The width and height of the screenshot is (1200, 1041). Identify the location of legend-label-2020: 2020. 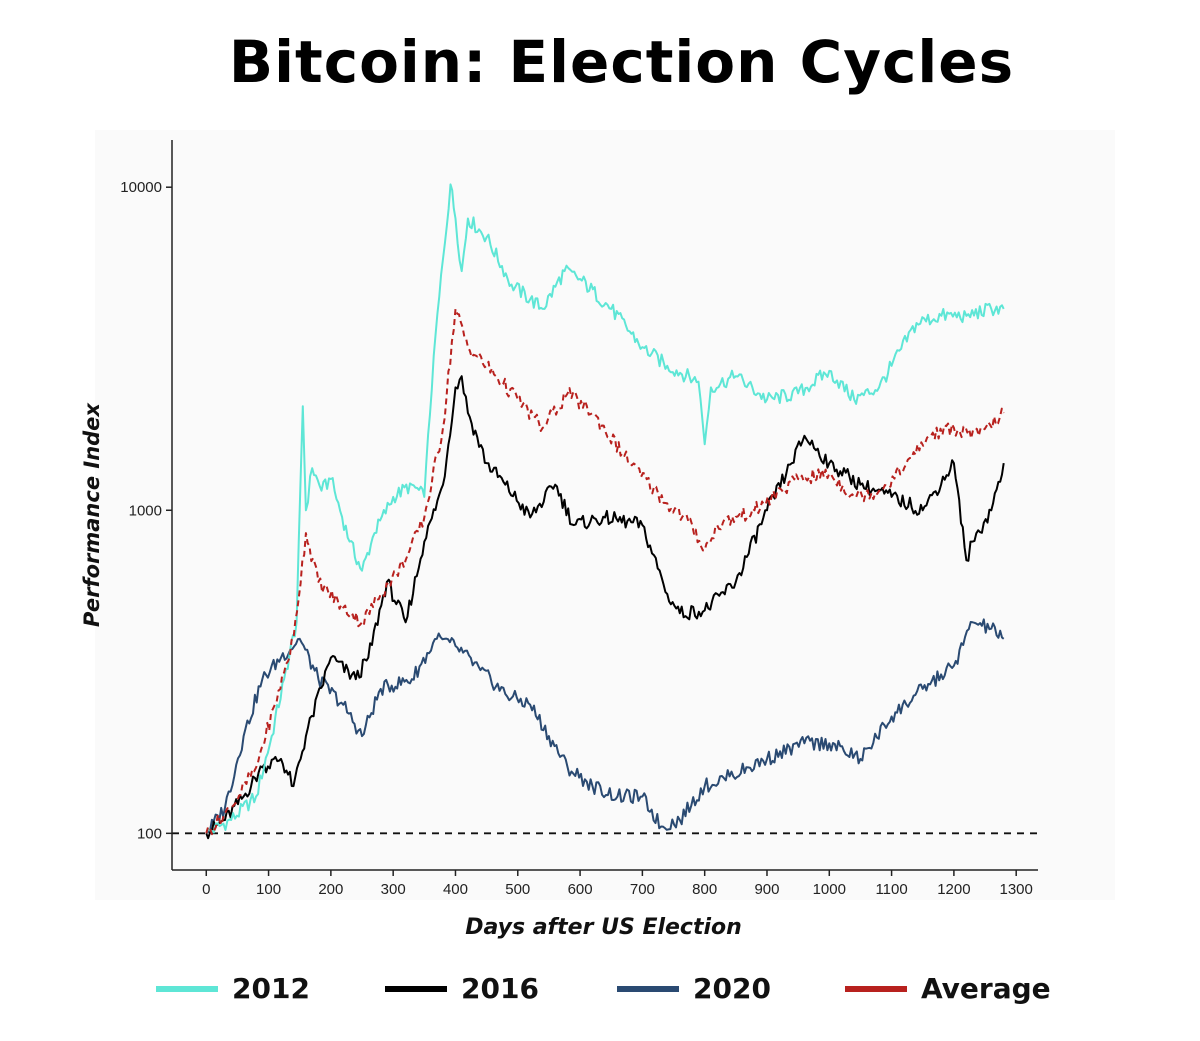
(732, 988).